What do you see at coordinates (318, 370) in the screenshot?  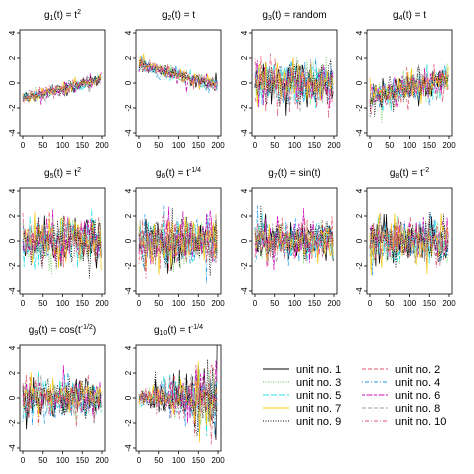 I see `legend-label: unit no. 1` at bounding box center [318, 370].